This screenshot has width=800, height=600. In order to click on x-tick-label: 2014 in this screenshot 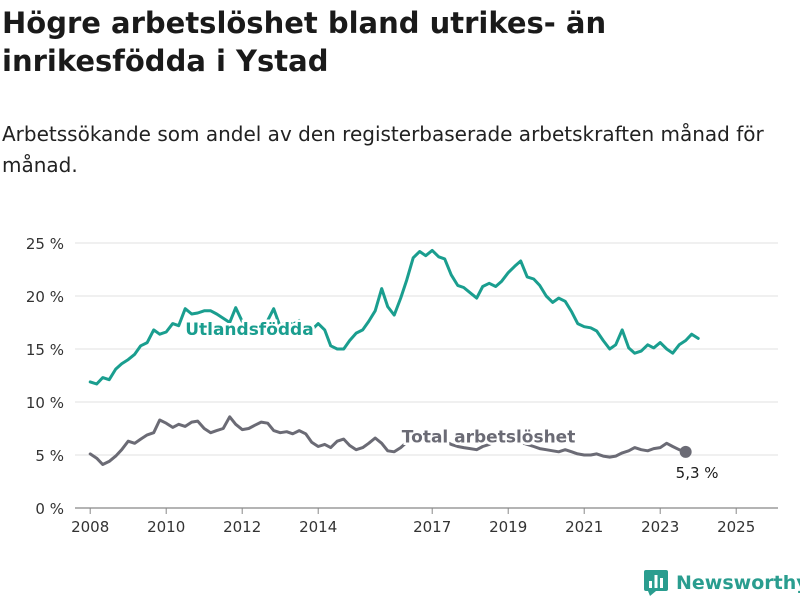, I will do `click(318, 527)`.